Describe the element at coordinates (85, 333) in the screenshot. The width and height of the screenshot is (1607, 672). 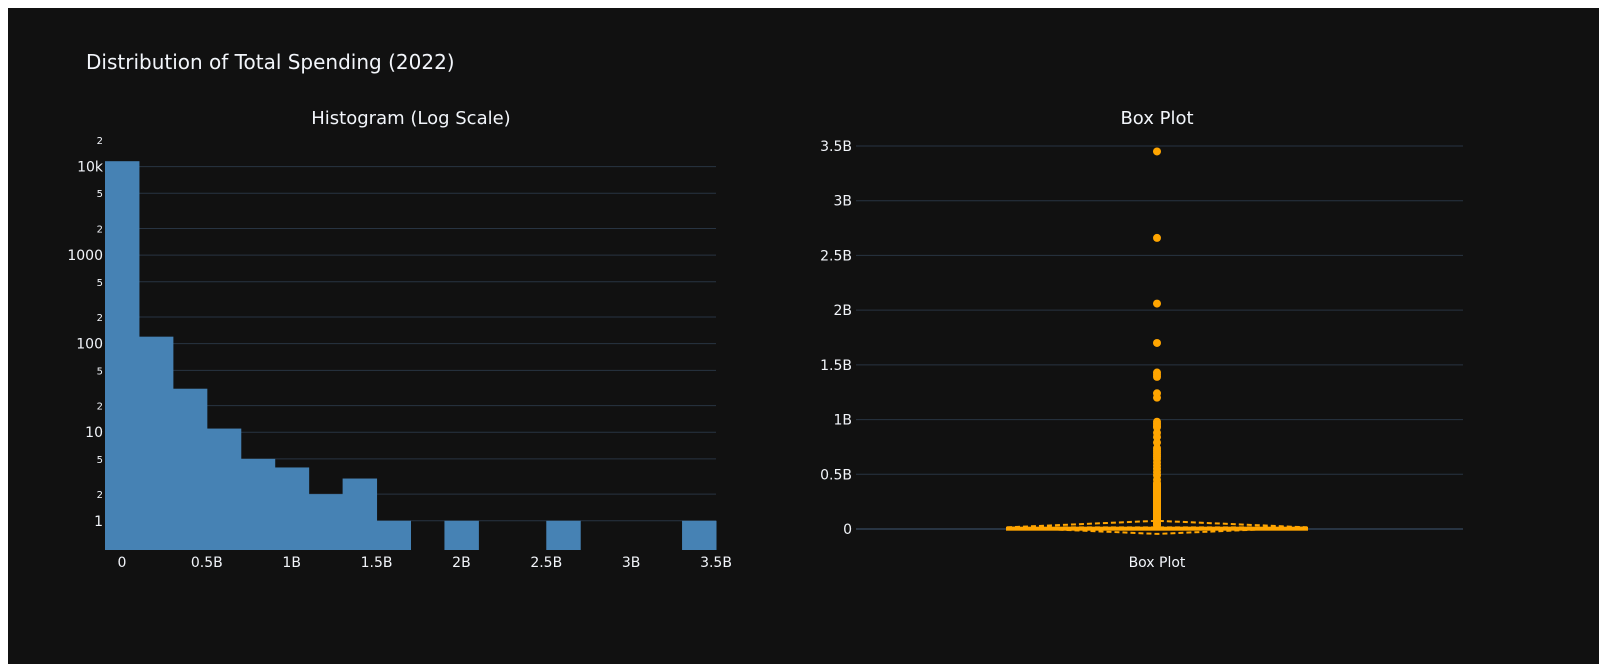
I see `histogram-y-tick-labels: 1 10 100 1000 10k 2 5 2 5 2 5 2 5 2` at that location.